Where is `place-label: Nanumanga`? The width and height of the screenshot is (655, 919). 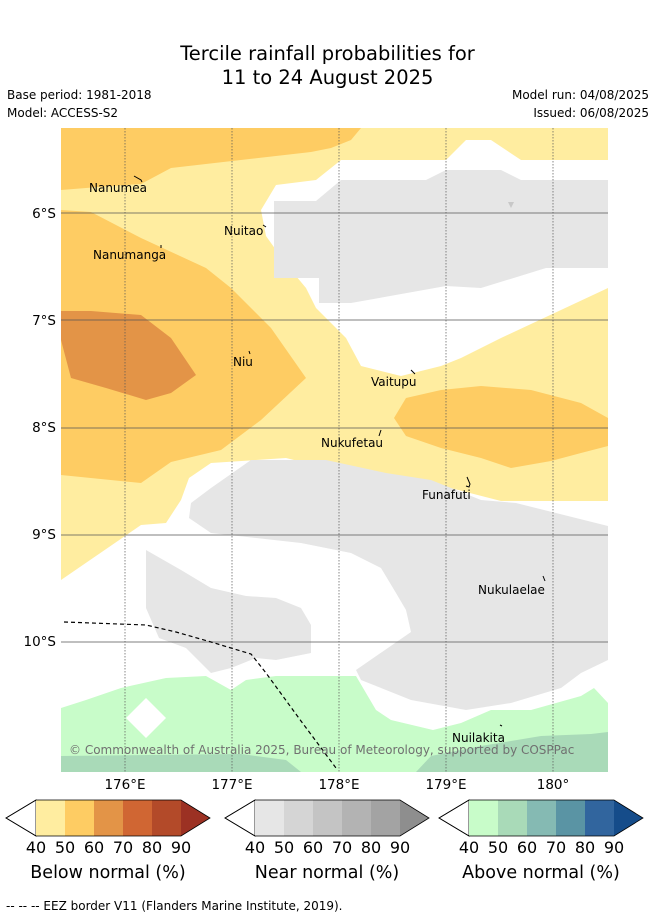
place-label: Nanumanga is located at coordinates (130, 255).